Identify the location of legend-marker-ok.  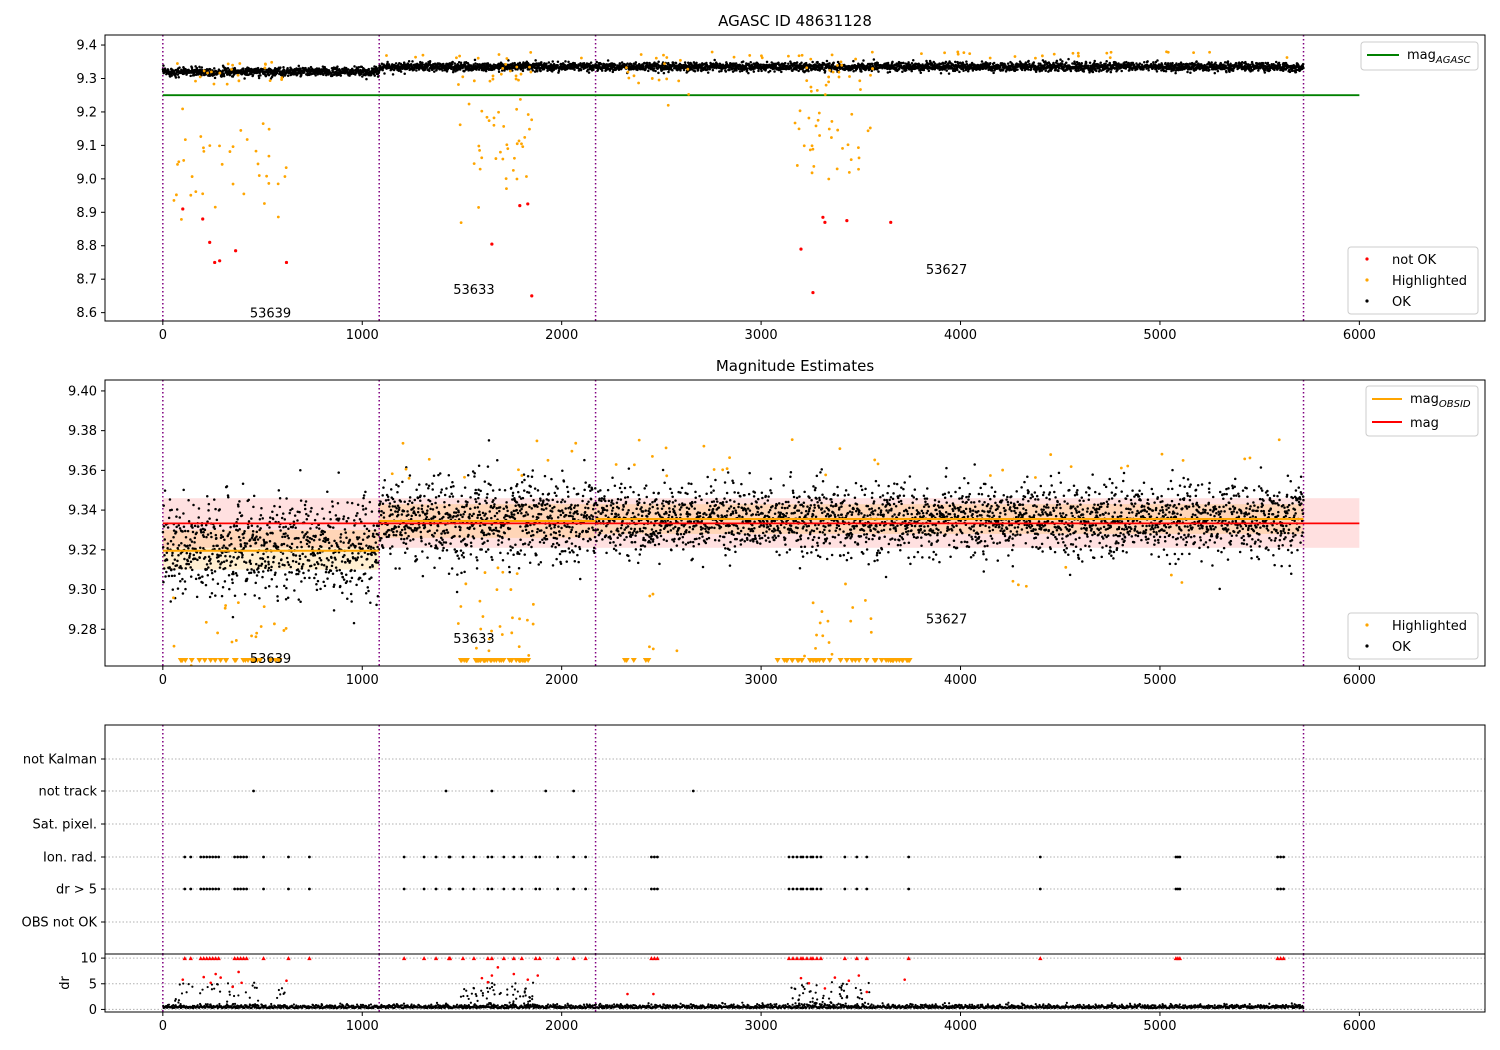
(1367, 301).